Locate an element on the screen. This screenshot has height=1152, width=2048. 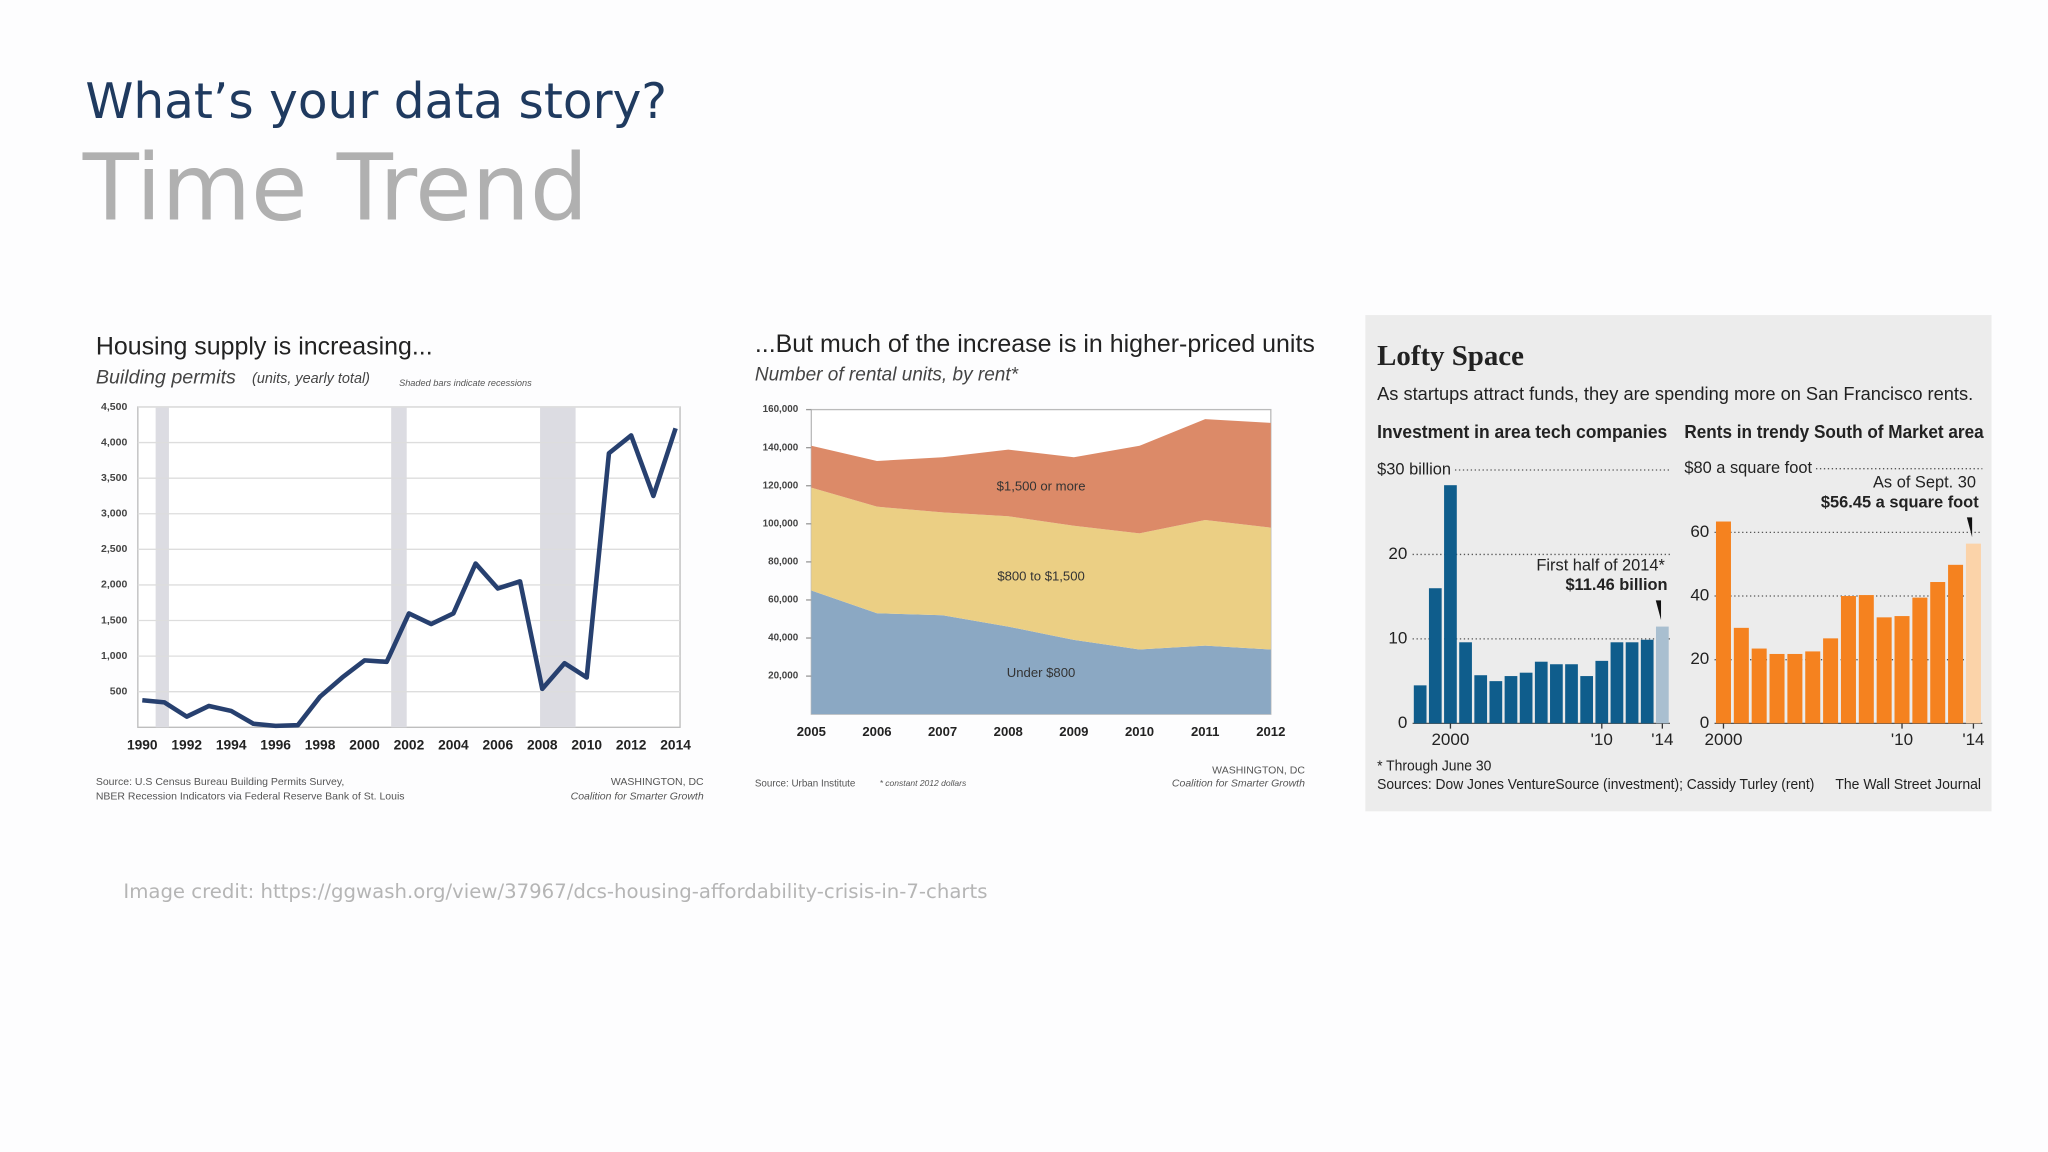
x-tick-label: 2002 is located at coordinates (409, 744).